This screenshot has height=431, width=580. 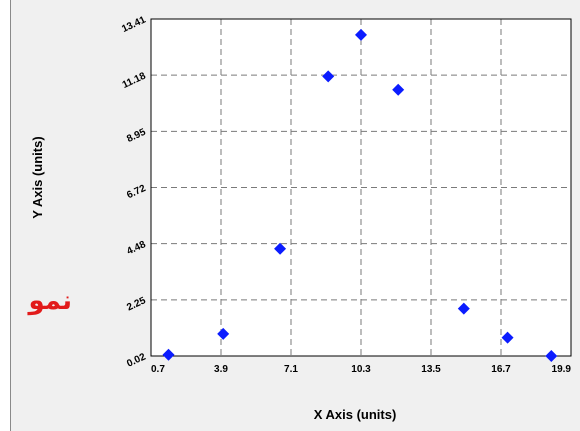 What do you see at coordinates (136, 248) in the screenshot?
I see `y-tick-label: 4.48` at bounding box center [136, 248].